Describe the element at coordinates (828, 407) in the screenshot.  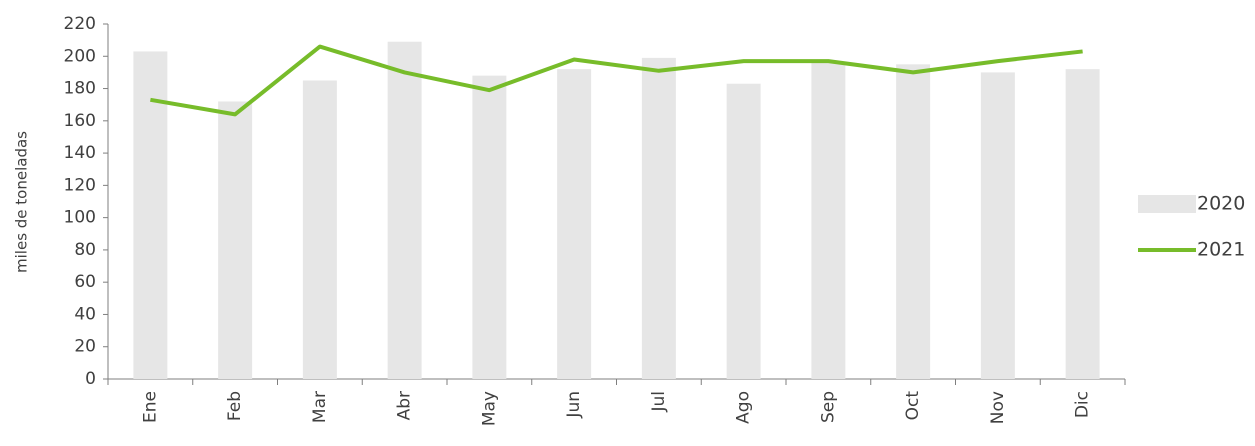
I see `x-tick-label: Sep` at that location.